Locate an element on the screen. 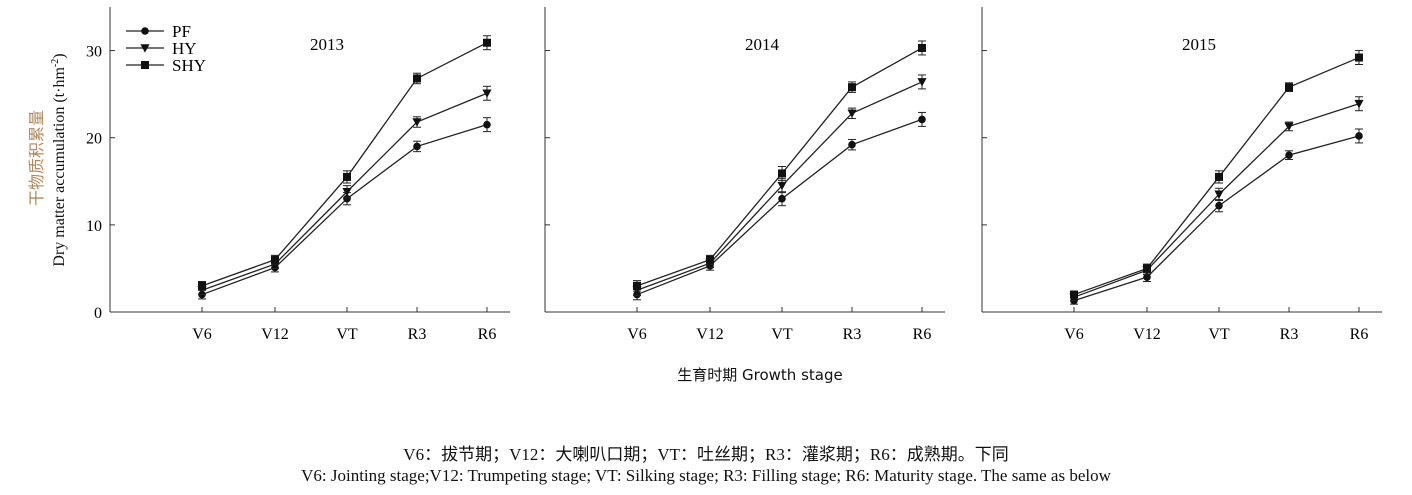 The height and width of the screenshot is (495, 1412). panel-title: 2013 is located at coordinates (327, 44).